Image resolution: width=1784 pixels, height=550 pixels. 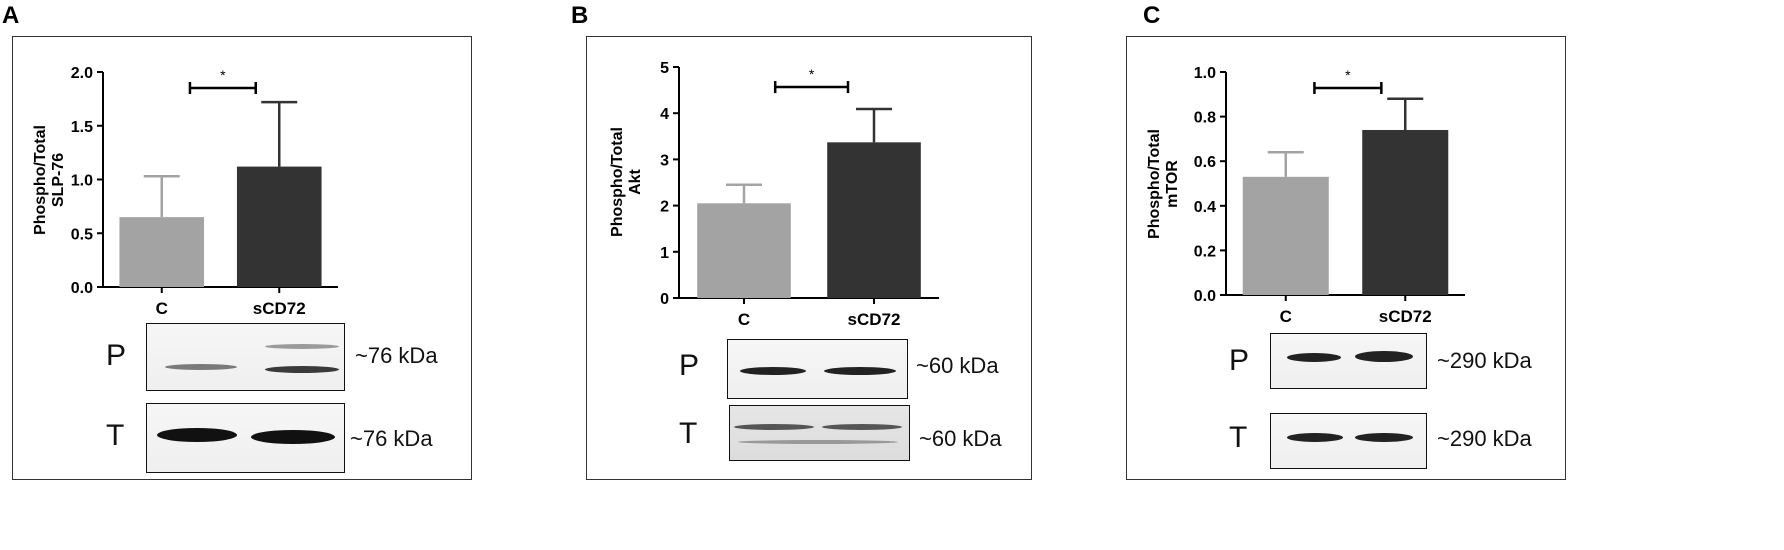 I want to click on panel-letter-a: A, so click(x=11, y=15).